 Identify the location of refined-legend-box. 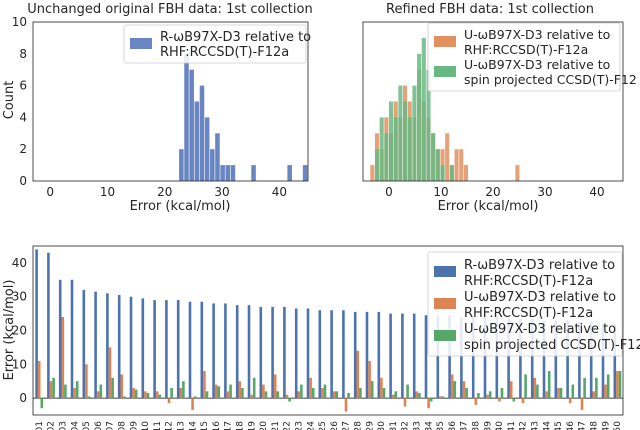
(524, 57).